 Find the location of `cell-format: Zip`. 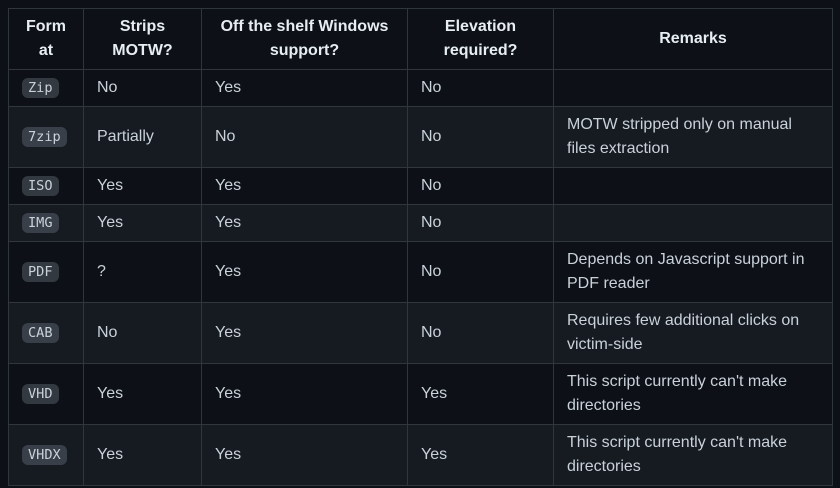

cell-format: Zip is located at coordinates (46, 88).